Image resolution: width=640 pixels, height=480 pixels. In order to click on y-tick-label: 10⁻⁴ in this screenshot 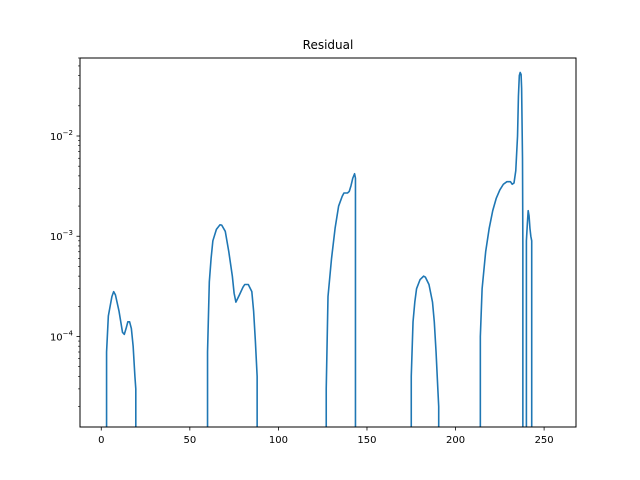, I will do `click(62, 336)`.